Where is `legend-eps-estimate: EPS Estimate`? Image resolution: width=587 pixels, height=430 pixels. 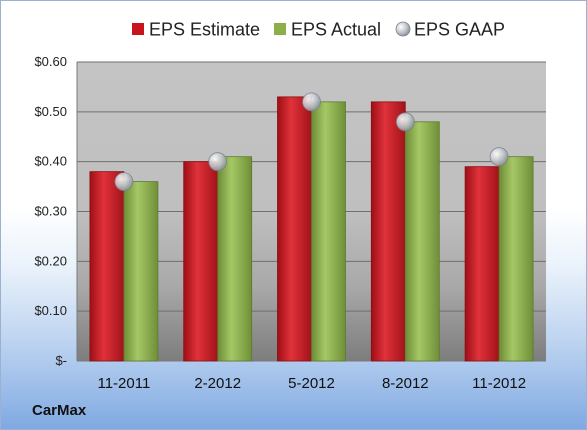
legend-eps-estimate: EPS Estimate is located at coordinates (196, 30).